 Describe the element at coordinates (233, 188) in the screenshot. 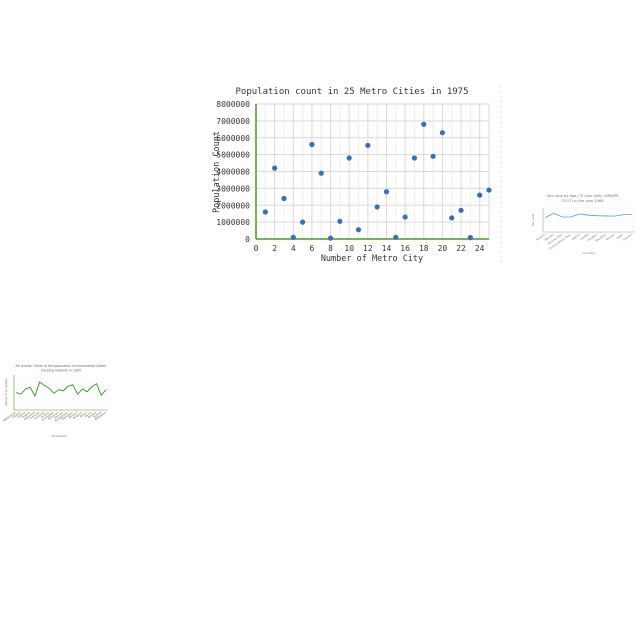

I see `y-tick-label: 3000000` at that location.